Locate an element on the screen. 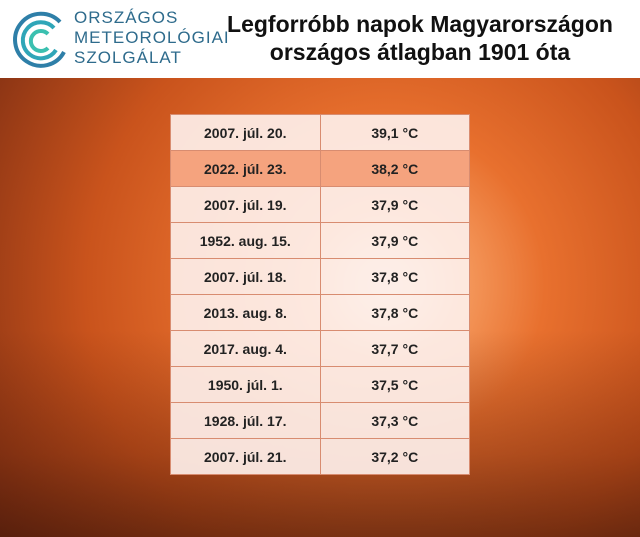  date-cell: 2013. aug. 8. is located at coordinates (245, 312).